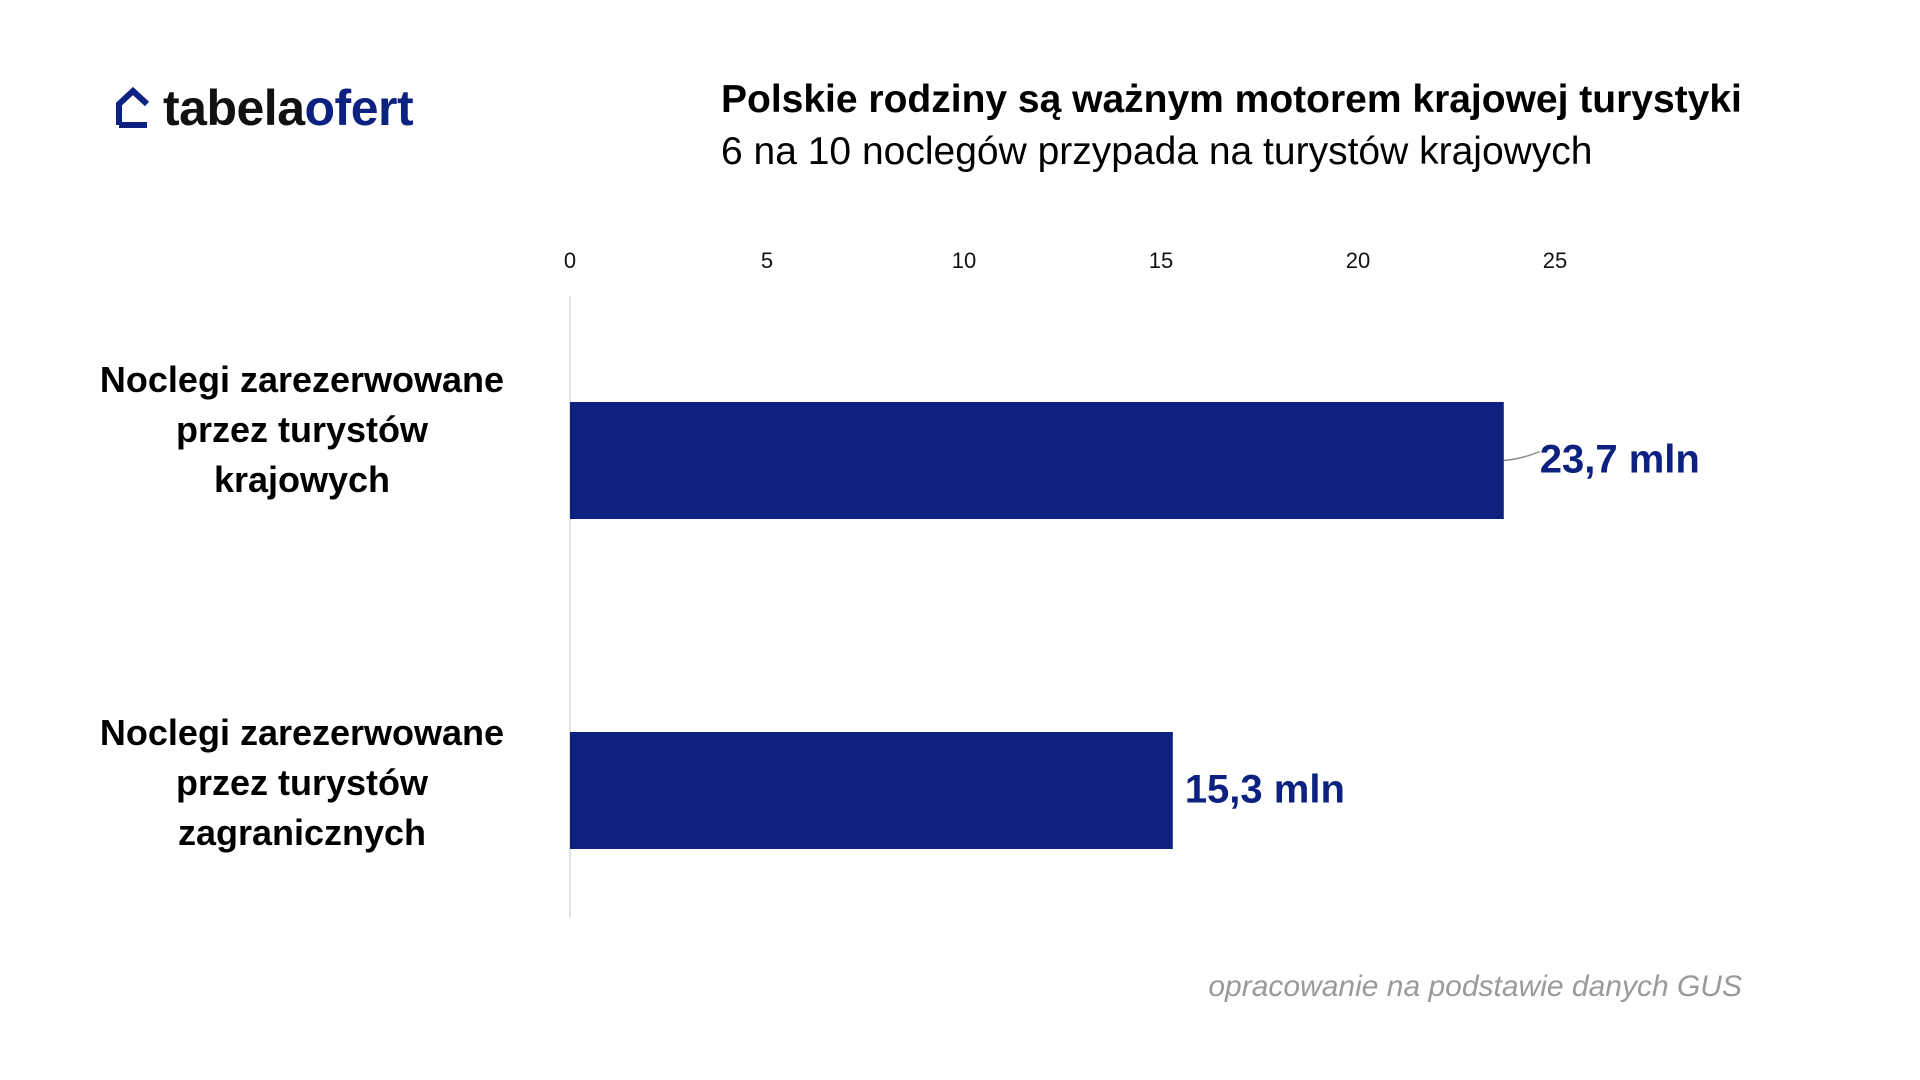 The width and height of the screenshot is (1920, 1080). Describe the element at coordinates (1475, 986) in the screenshot. I see `source-note: opracowanie na podstawie danych GUS` at that location.